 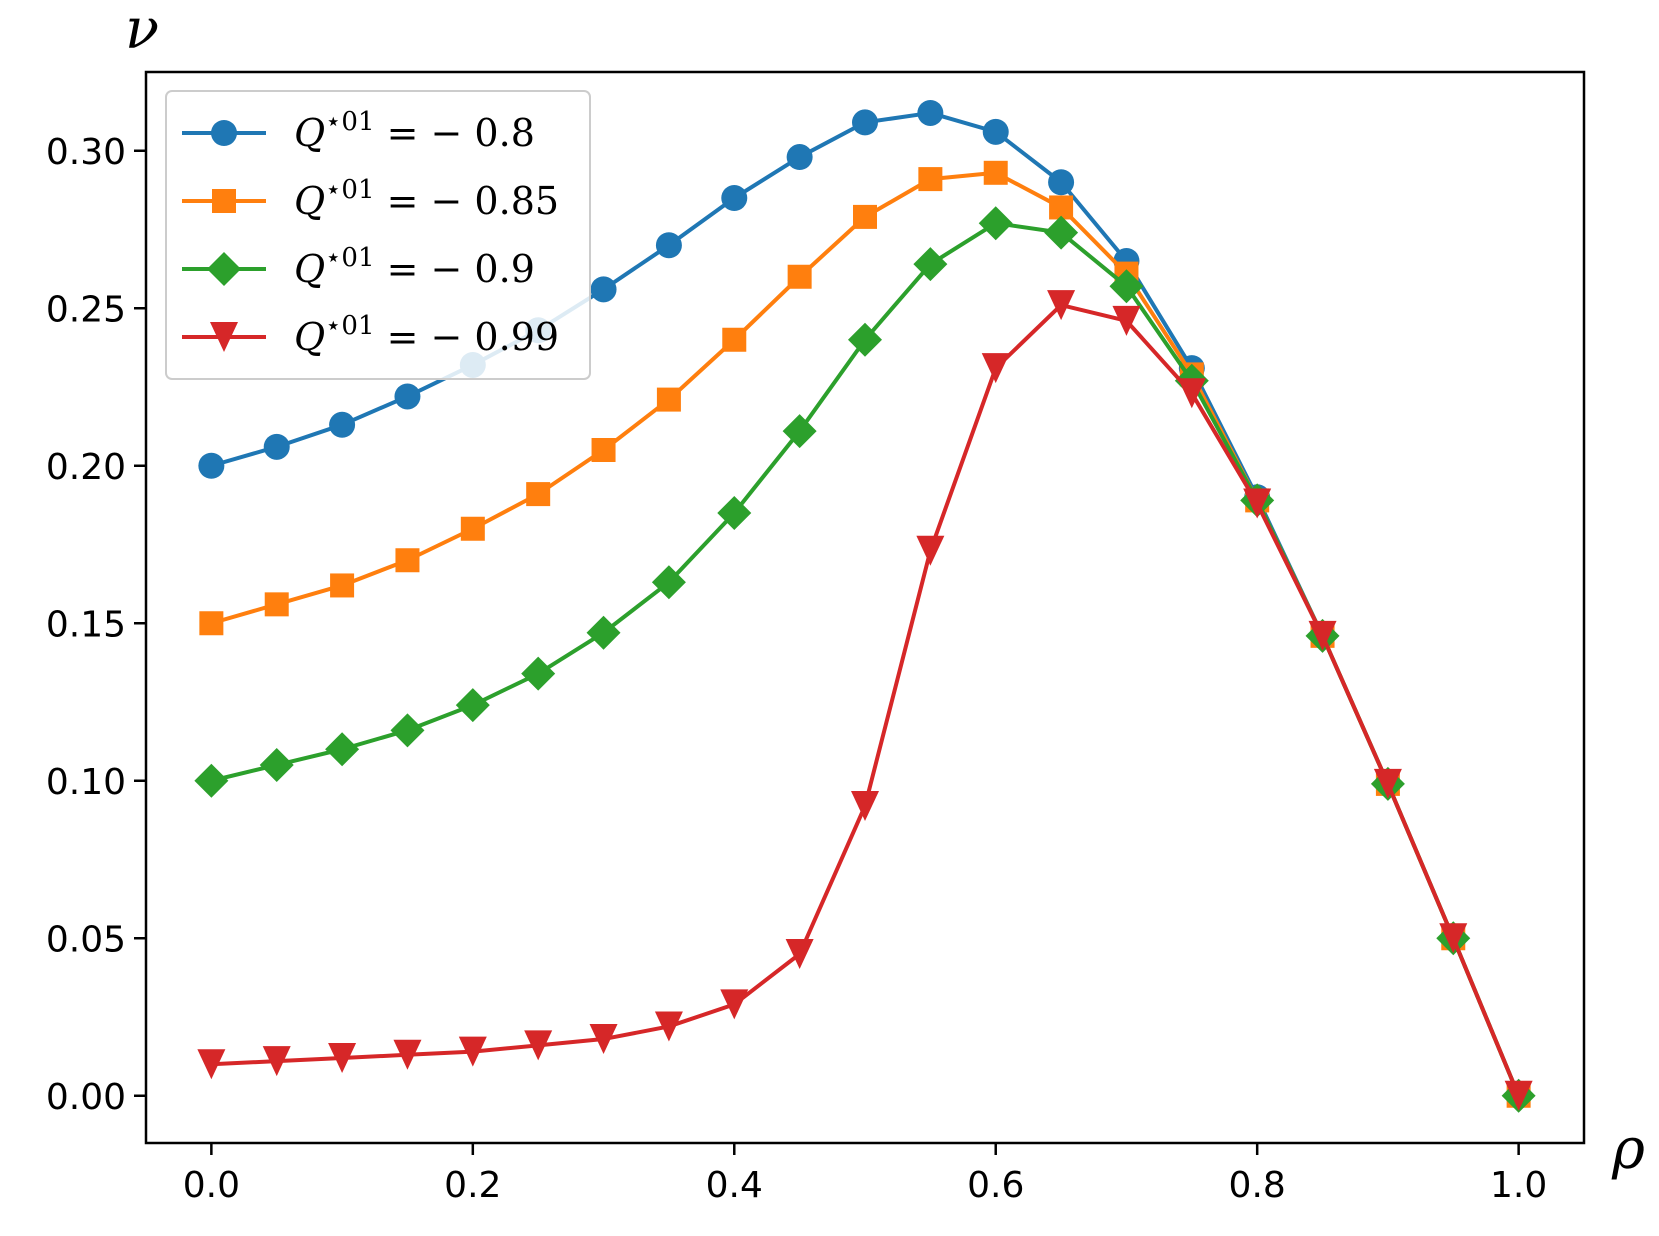 I want to click on x-axis: 0.0 0.2 0.4 0.6 0.8 1.0, so click(x=865, y=1174).